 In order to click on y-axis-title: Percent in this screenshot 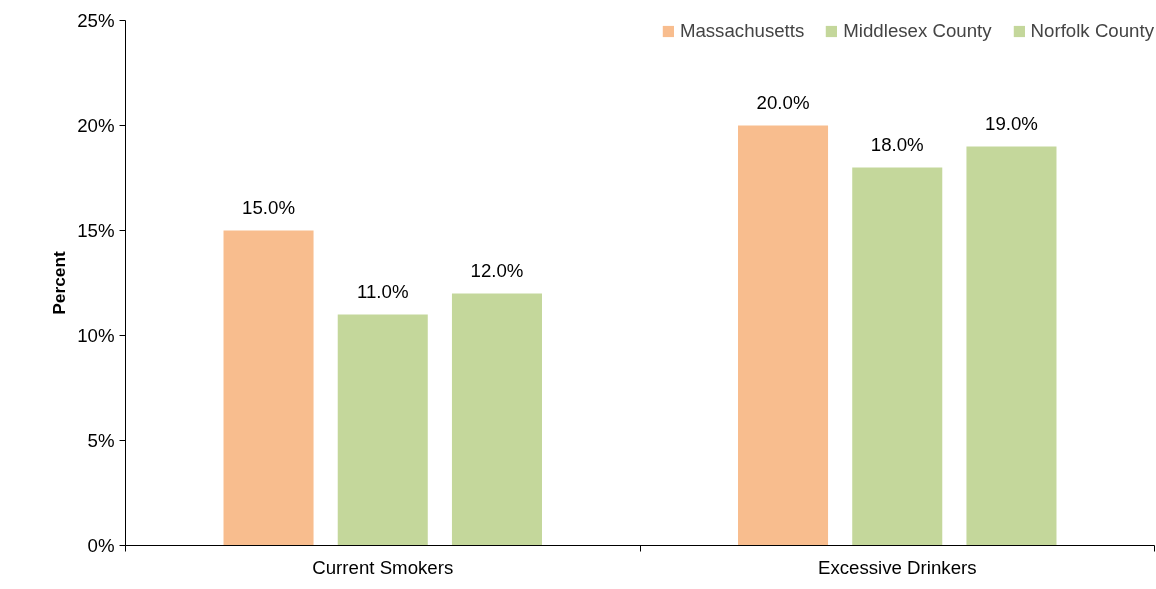, I will do `click(59, 282)`.